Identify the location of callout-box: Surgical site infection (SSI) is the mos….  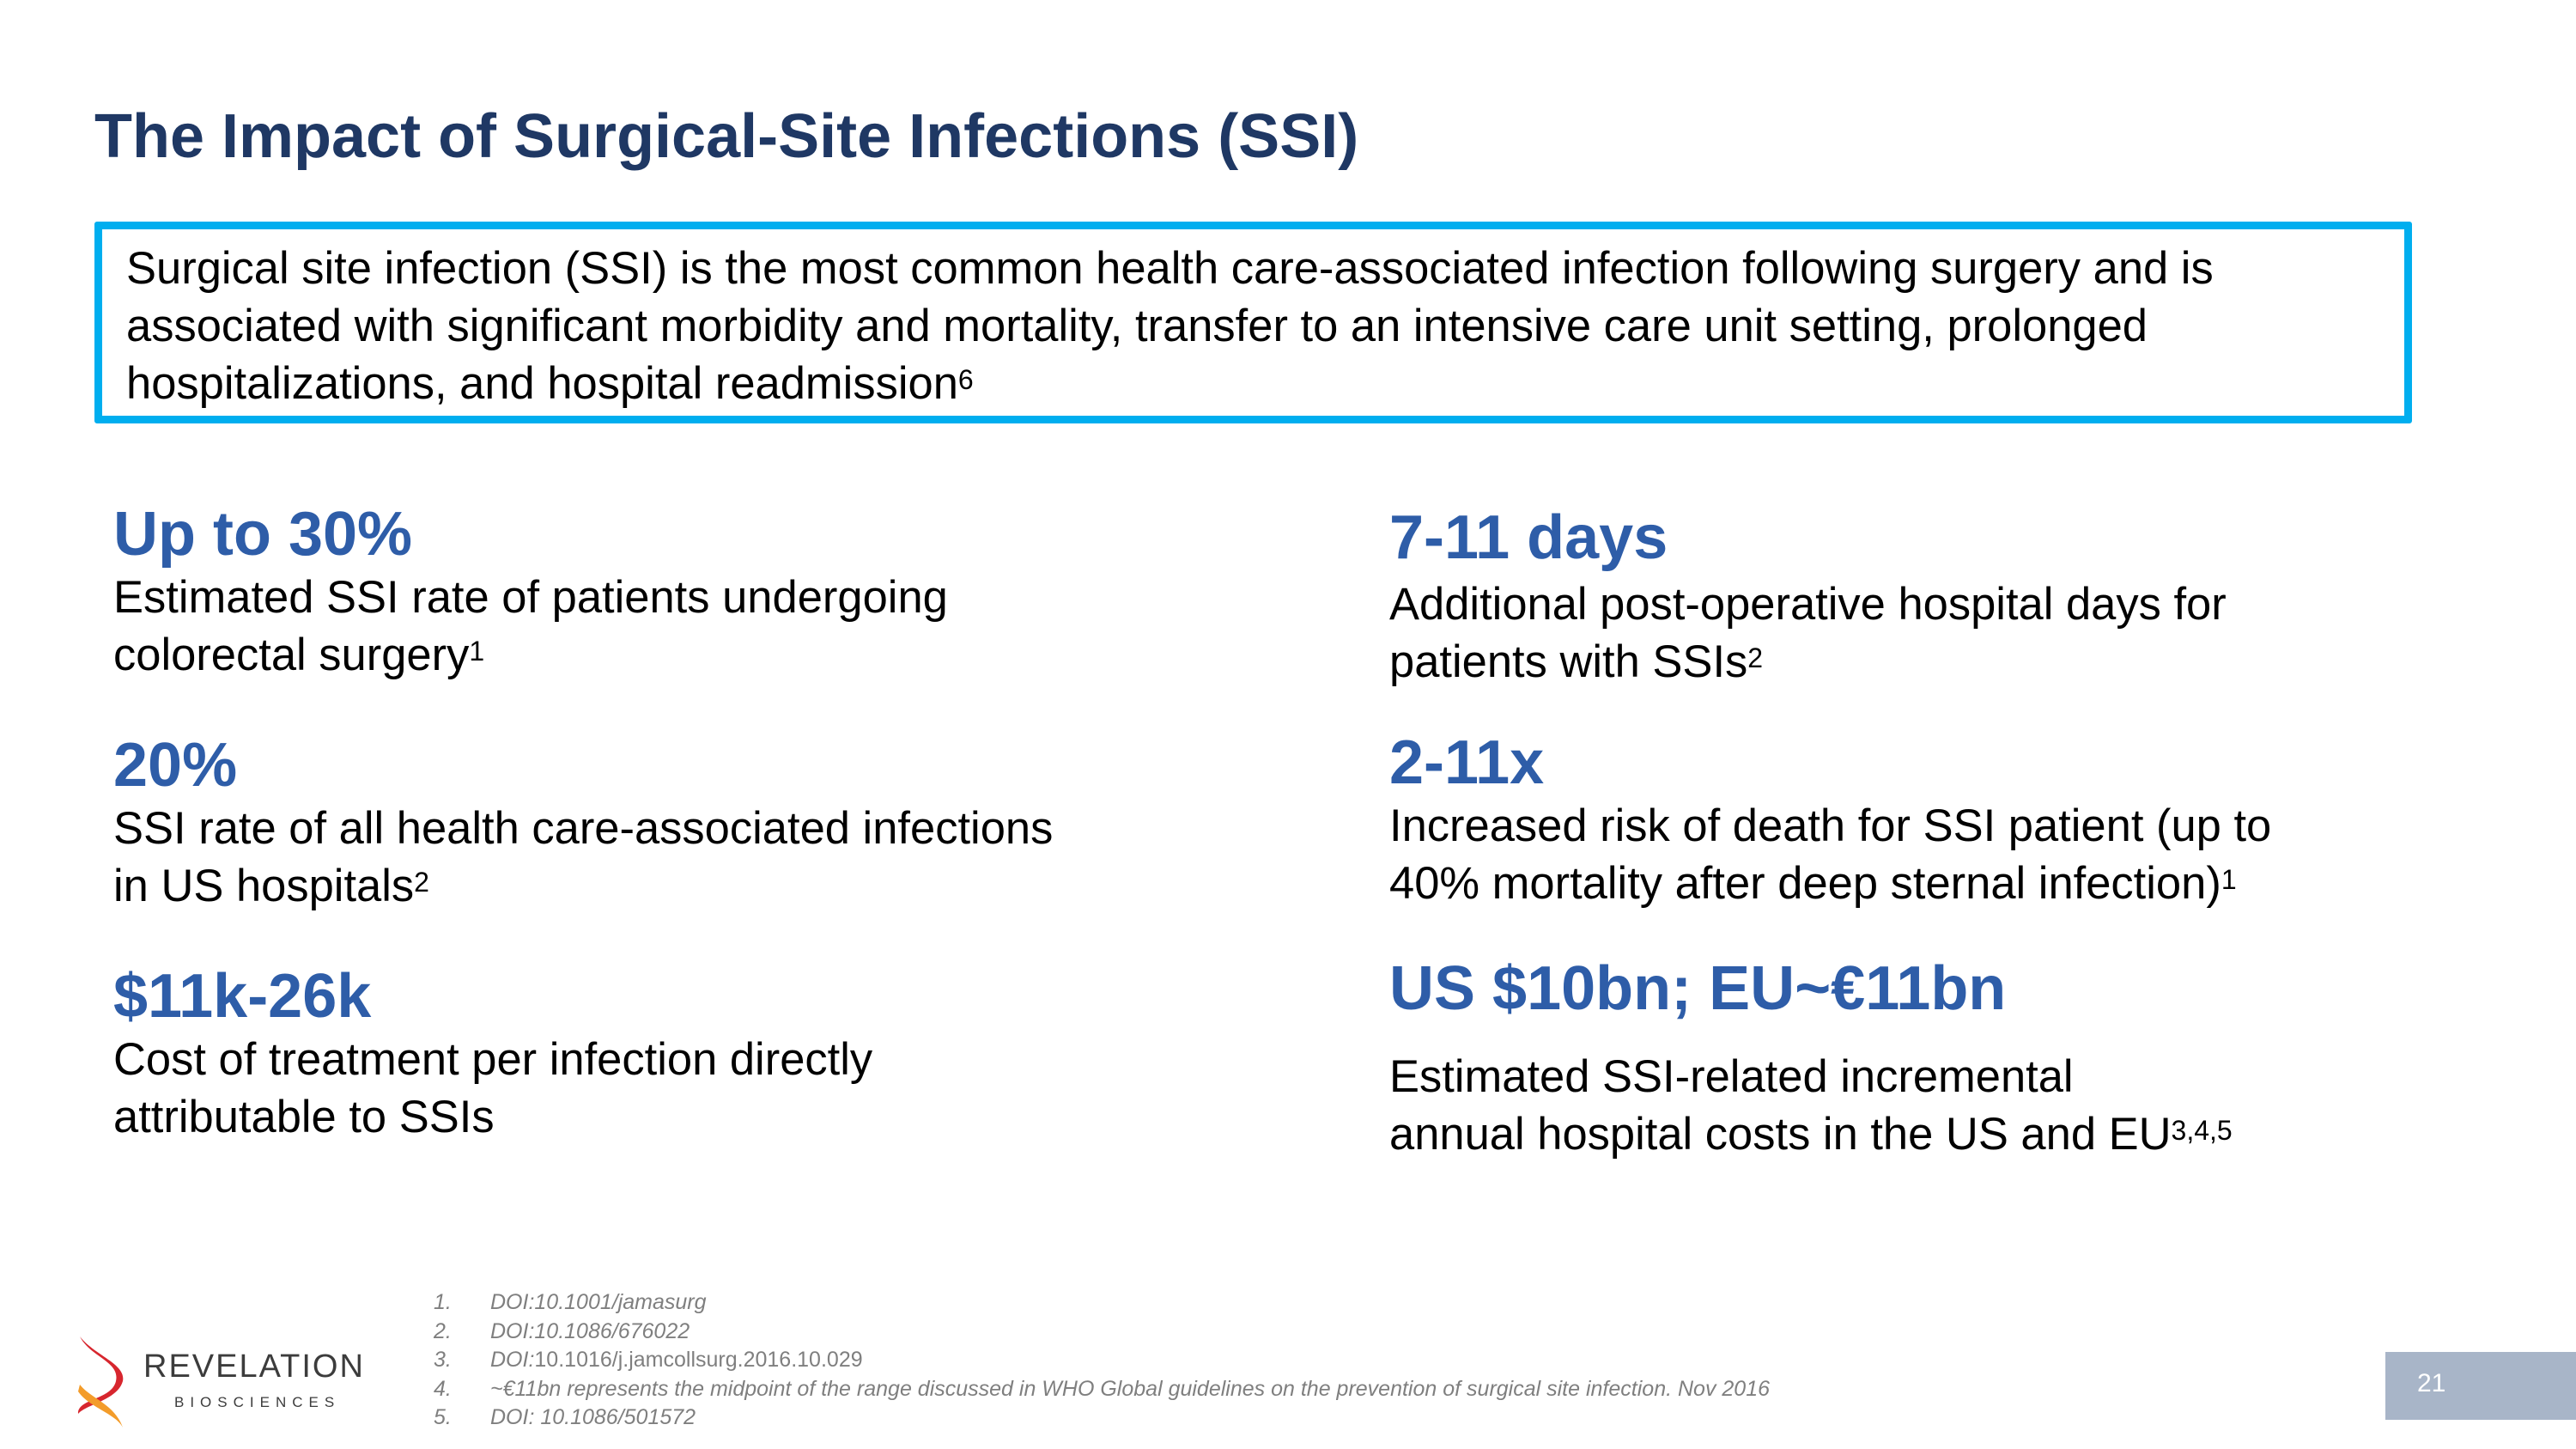
(1253, 322).